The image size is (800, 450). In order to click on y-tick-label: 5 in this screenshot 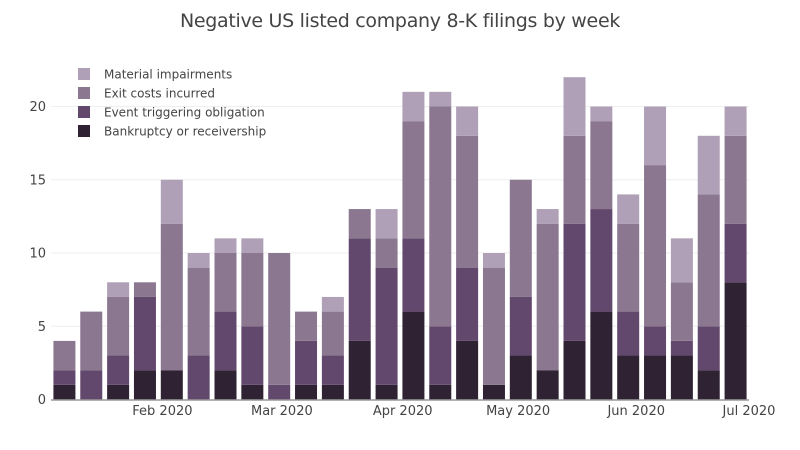, I will do `click(42, 327)`.